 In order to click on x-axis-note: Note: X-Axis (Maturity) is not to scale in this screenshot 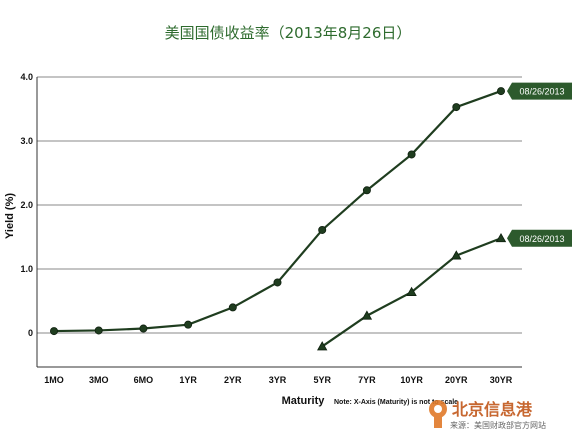, I will do `click(396, 402)`.